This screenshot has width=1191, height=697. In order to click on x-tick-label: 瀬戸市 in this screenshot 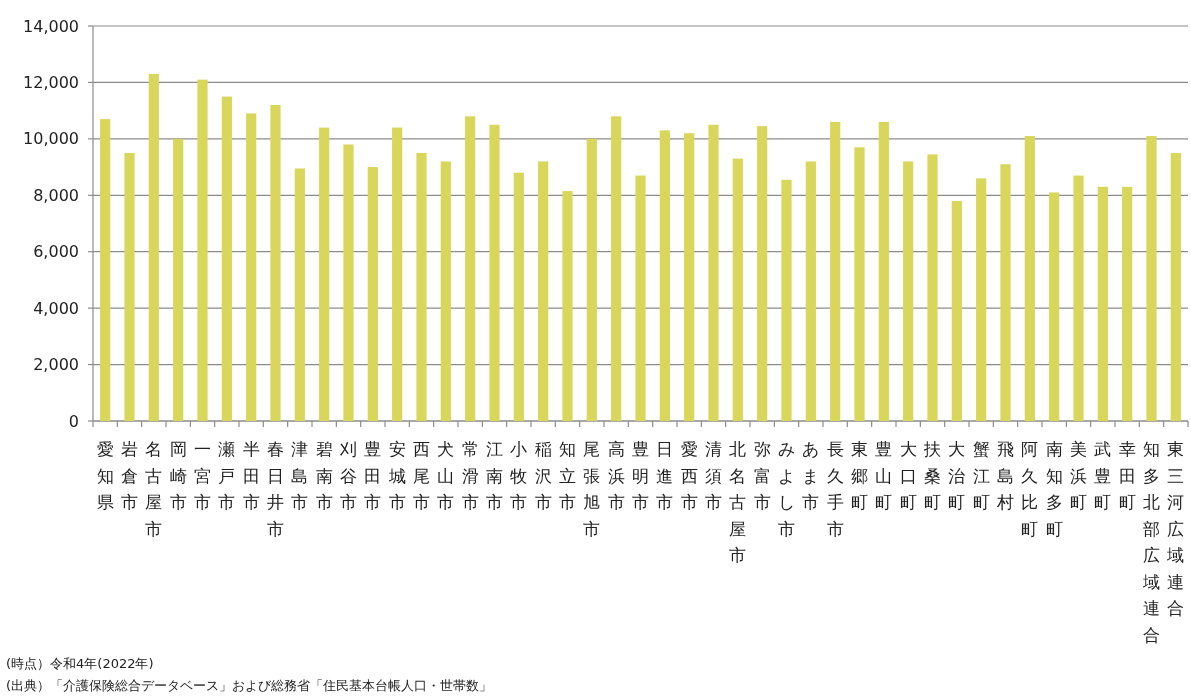, I will do `click(227, 475)`.